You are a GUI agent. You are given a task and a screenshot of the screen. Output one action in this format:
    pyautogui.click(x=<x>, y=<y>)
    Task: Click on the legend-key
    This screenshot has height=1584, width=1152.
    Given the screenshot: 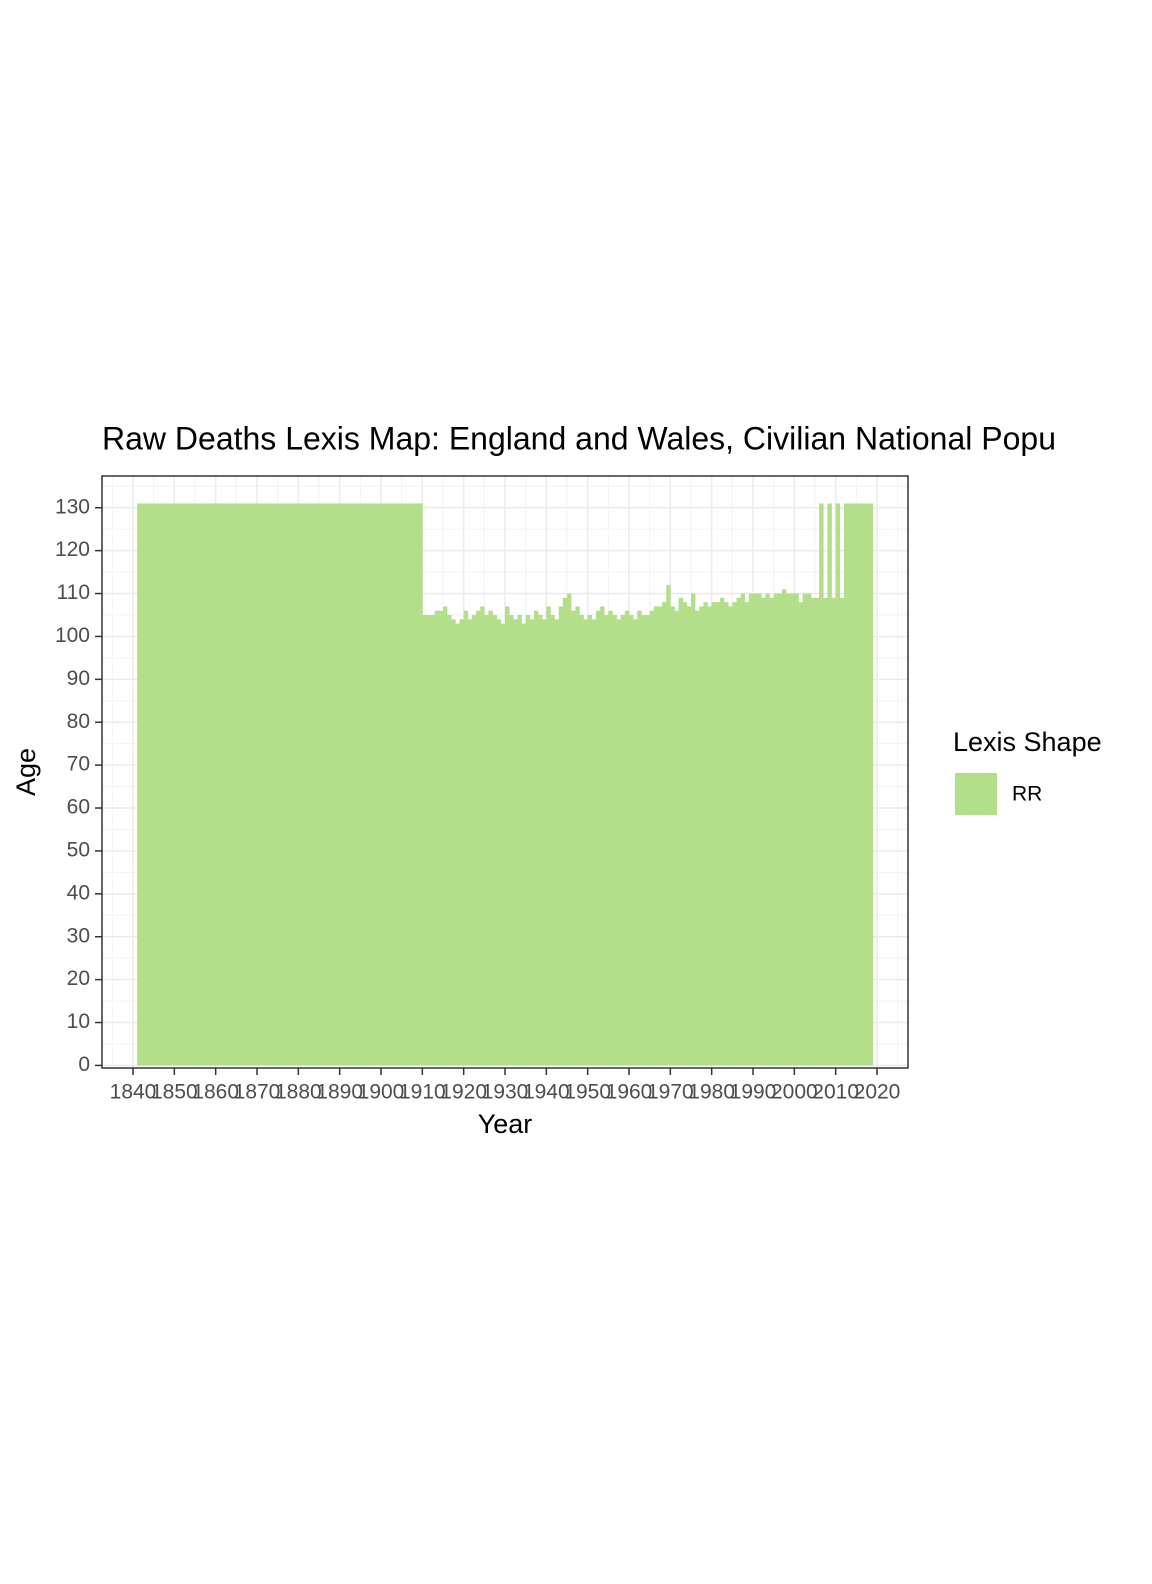 What is the action you would take?
    pyautogui.click(x=976, y=794)
    